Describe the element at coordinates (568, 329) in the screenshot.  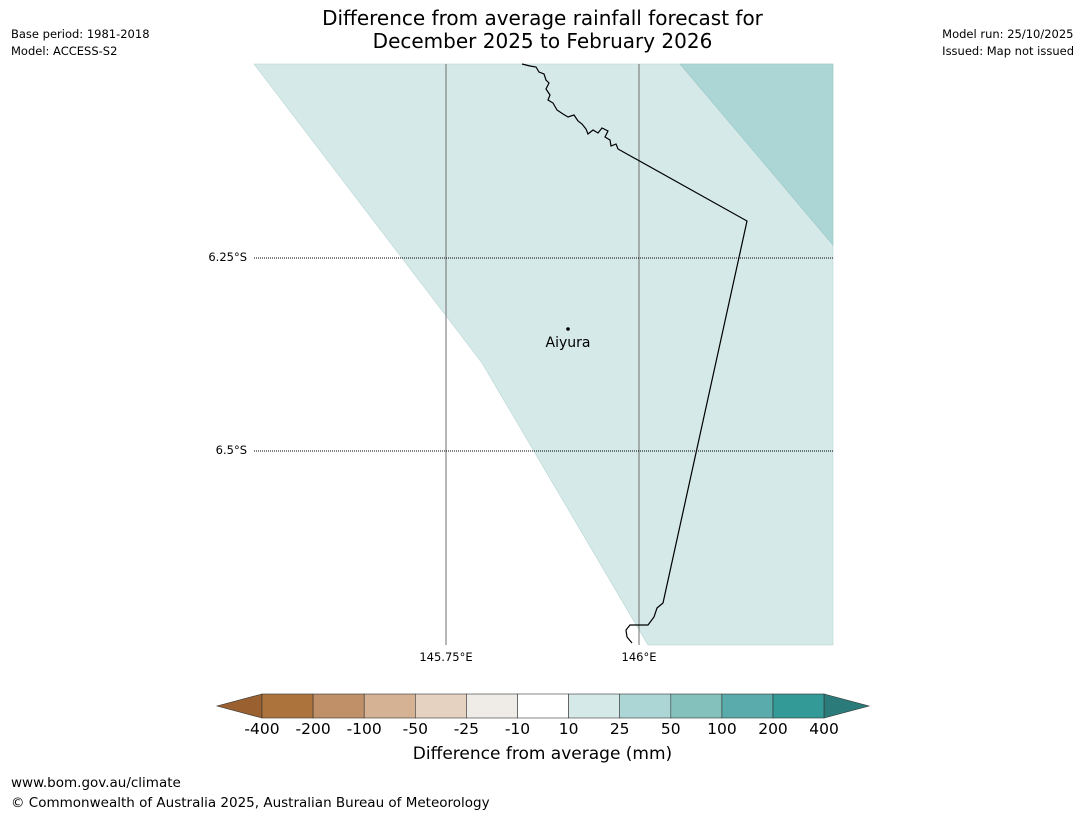
I see `aiyura-marker` at that location.